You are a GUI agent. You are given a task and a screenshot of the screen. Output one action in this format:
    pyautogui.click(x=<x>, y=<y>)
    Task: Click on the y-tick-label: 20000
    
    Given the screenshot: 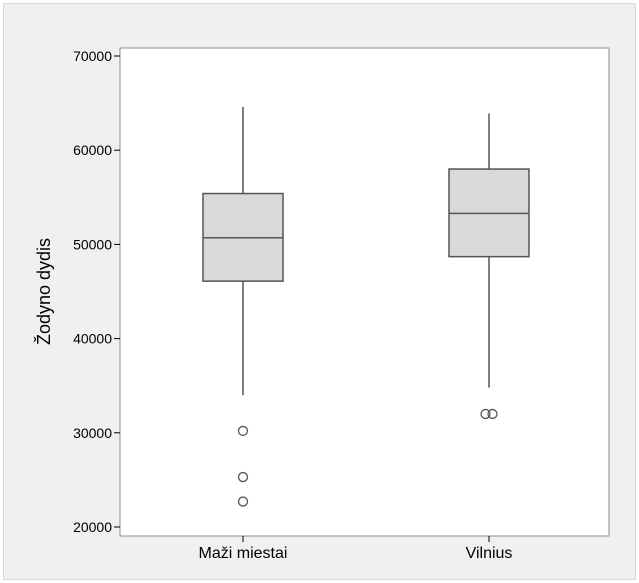 What is the action you would take?
    pyautogui.click(x=92, y=527)
    